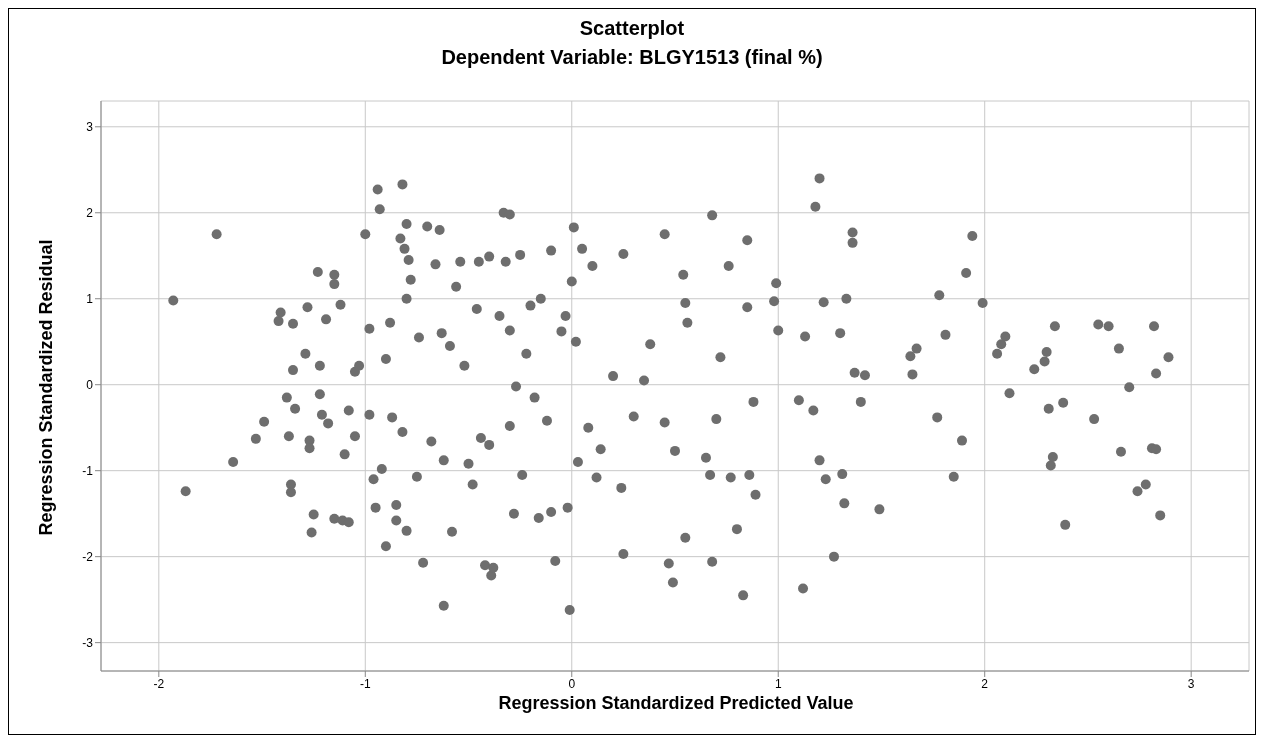  I want to click on y-tick-label: 3, so click(90, 127).